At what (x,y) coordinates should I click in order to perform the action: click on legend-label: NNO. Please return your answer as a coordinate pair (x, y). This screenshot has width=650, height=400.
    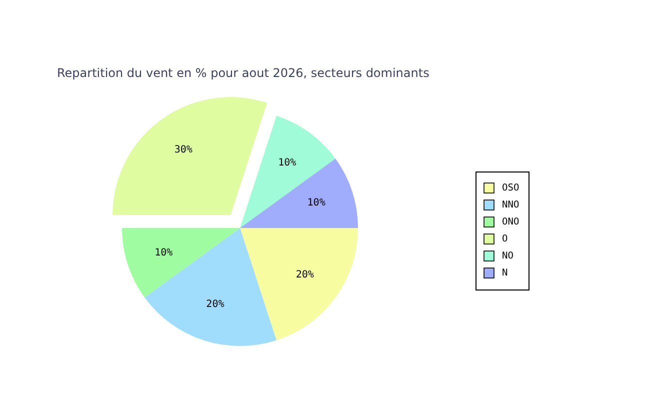
    Looking at the image, I should click on (511, 205).